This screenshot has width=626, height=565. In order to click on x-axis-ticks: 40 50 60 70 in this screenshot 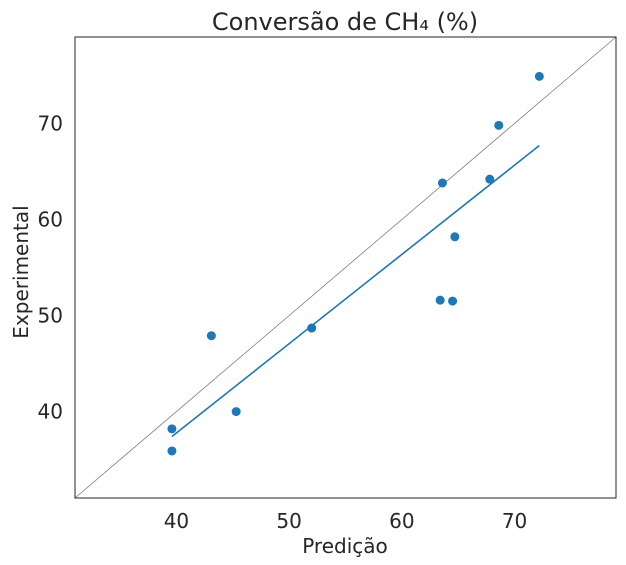, I will do `click(346, 521)`.